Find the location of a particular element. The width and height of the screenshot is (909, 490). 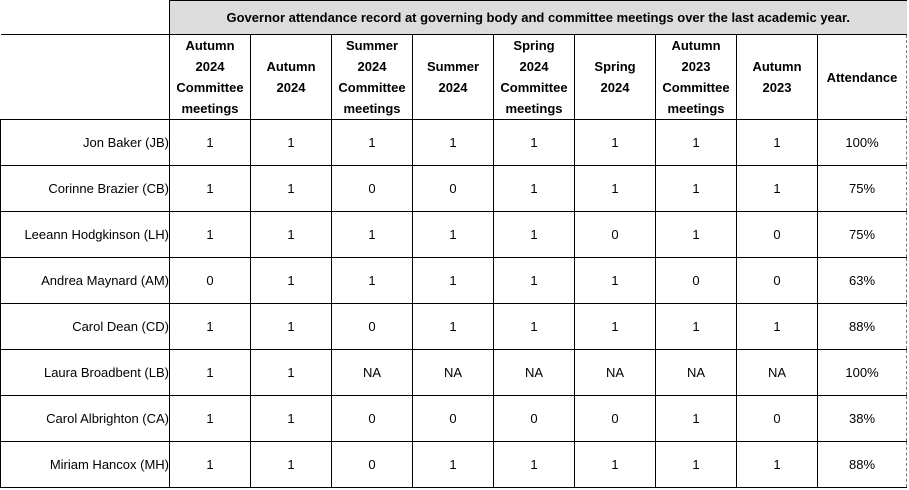

title-corner-cell is located at coordinates (85, 17).